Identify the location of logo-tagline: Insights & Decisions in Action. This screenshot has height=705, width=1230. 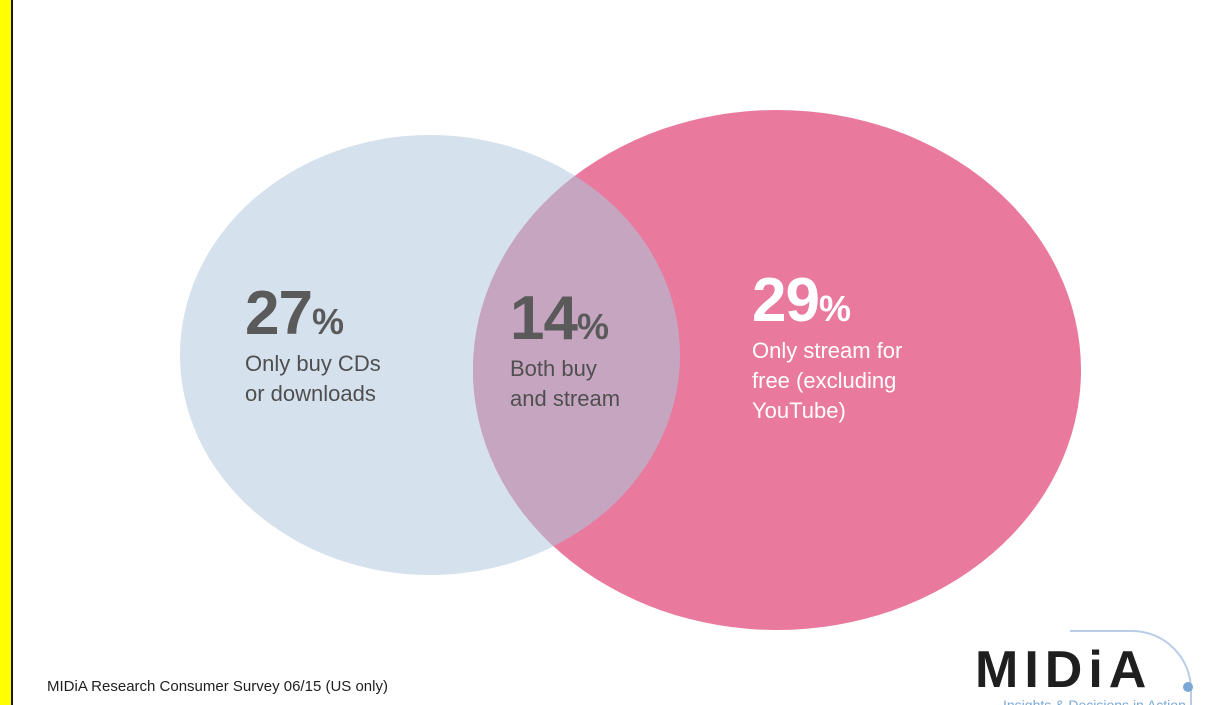
(1094, 701).